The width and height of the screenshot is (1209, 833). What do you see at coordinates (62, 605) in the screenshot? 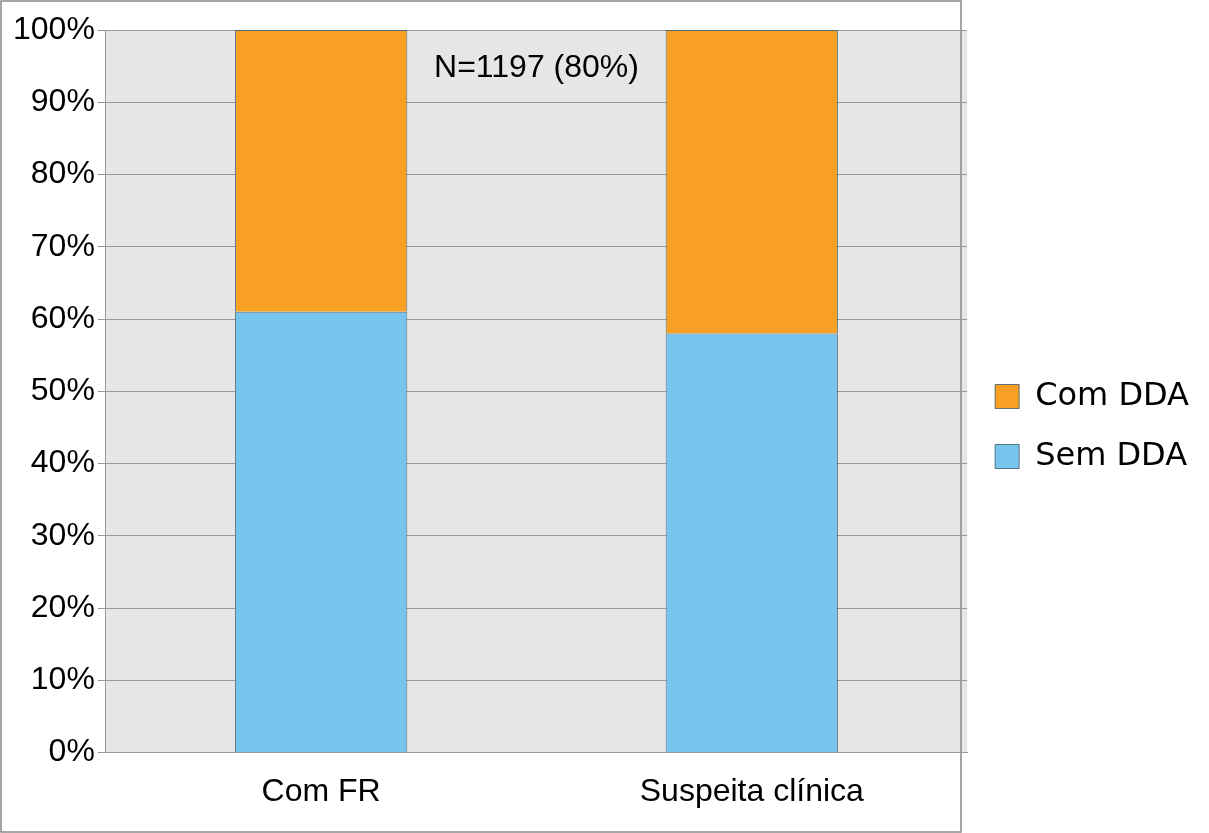
I see `y-tick-label: 20%` at bounding box center [62, 605].